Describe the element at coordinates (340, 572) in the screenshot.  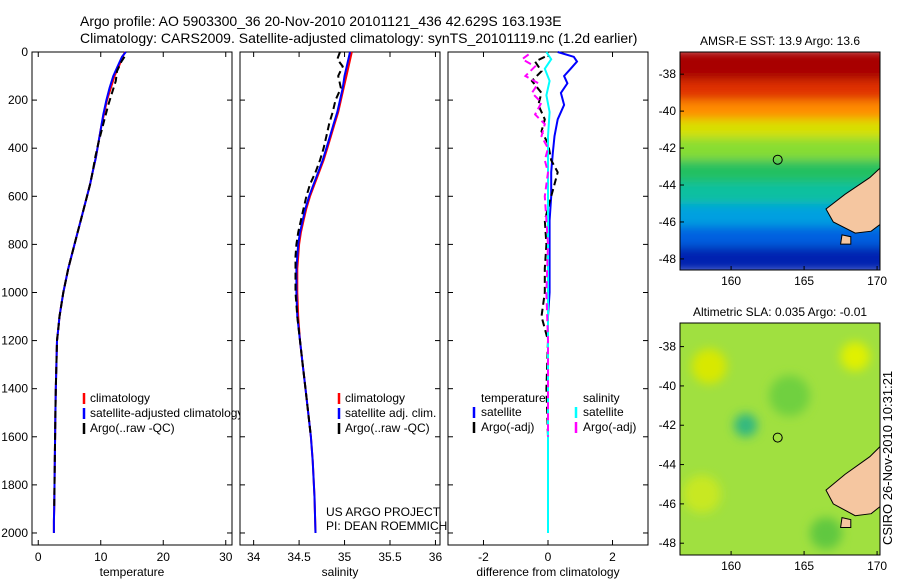
I see `salinity-xlabel: salinity` at that location.